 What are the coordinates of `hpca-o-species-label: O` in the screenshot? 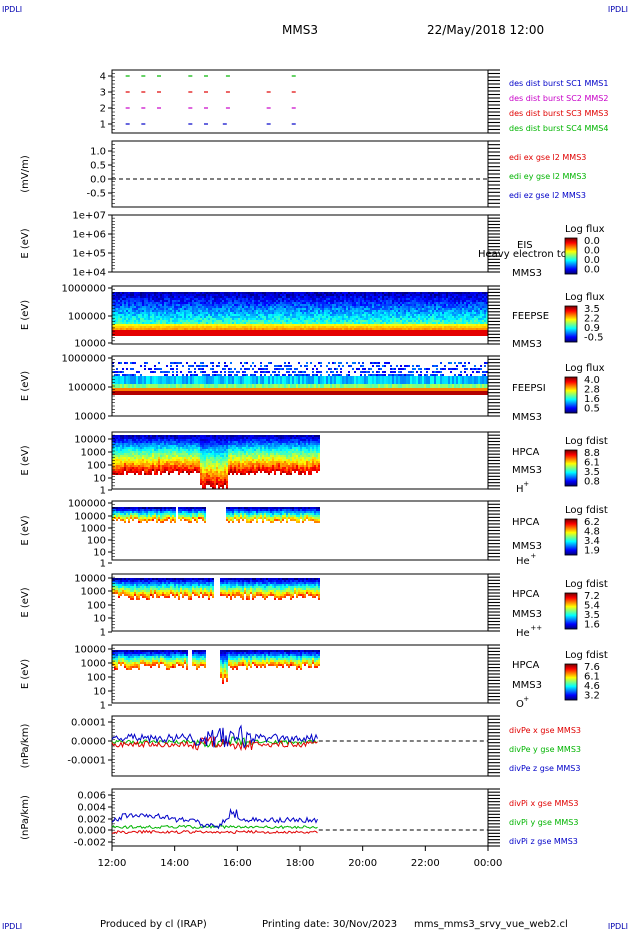 It's located at (520, 704).